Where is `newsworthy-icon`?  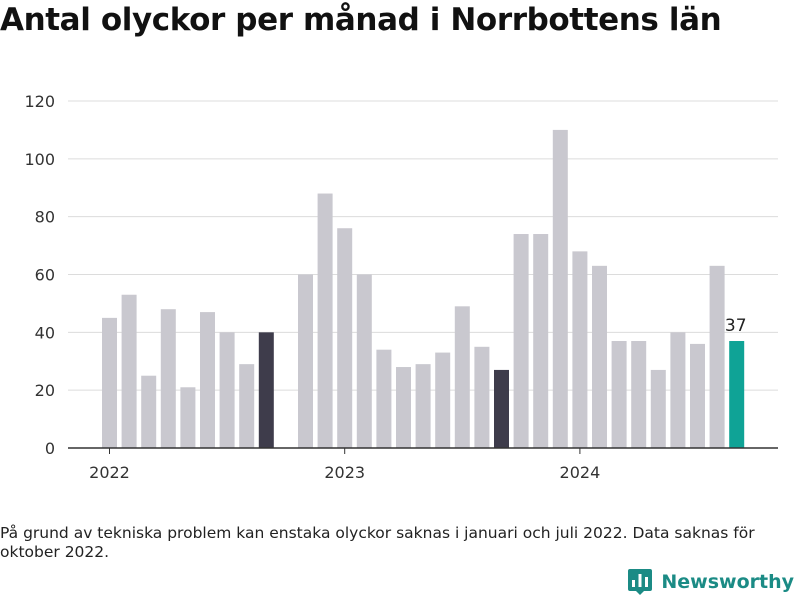
newsworthy-icon is located at coordinates (640, 582).